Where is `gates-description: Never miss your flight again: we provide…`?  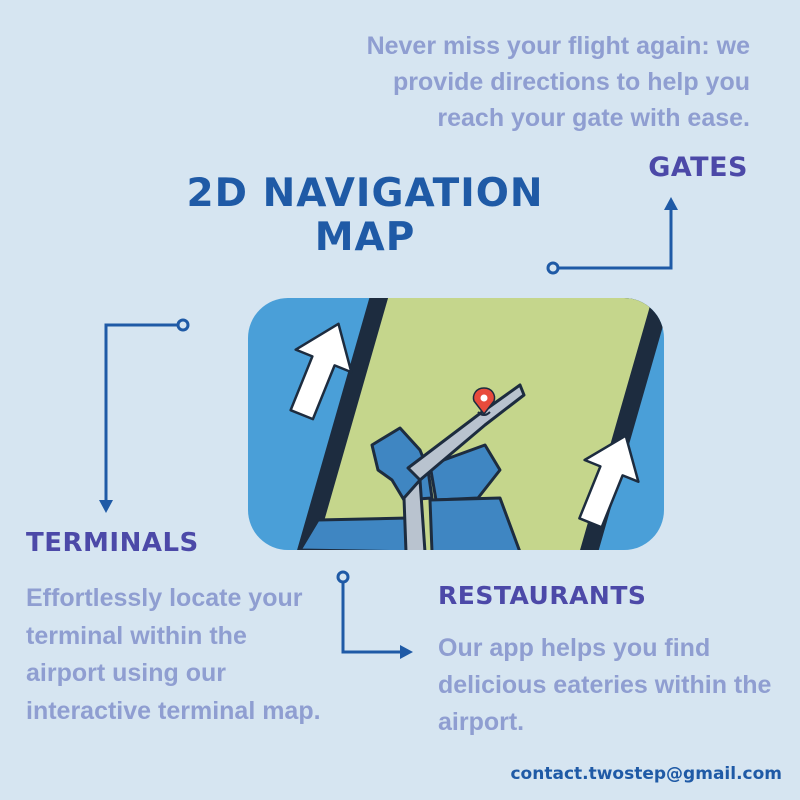 gates-description: Never miss your flight again: we provide… is located at coordinates (558, 82).